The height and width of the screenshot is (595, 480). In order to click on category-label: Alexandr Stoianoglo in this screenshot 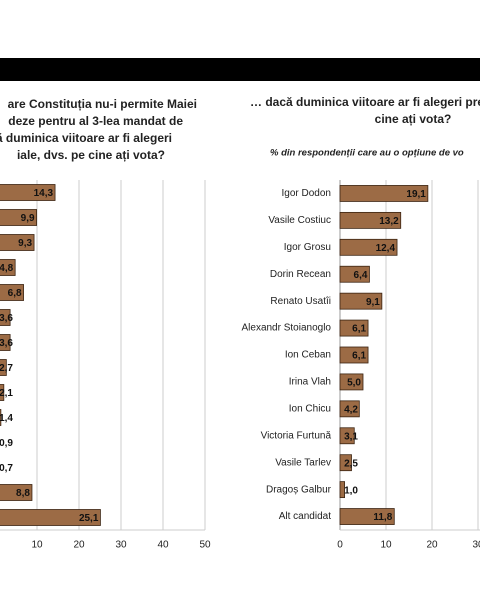, I will do `click(286, 328)`.